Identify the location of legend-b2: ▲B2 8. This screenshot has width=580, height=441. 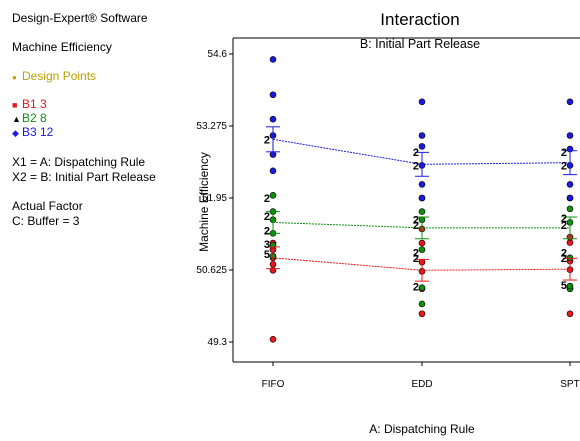
(29, 118).